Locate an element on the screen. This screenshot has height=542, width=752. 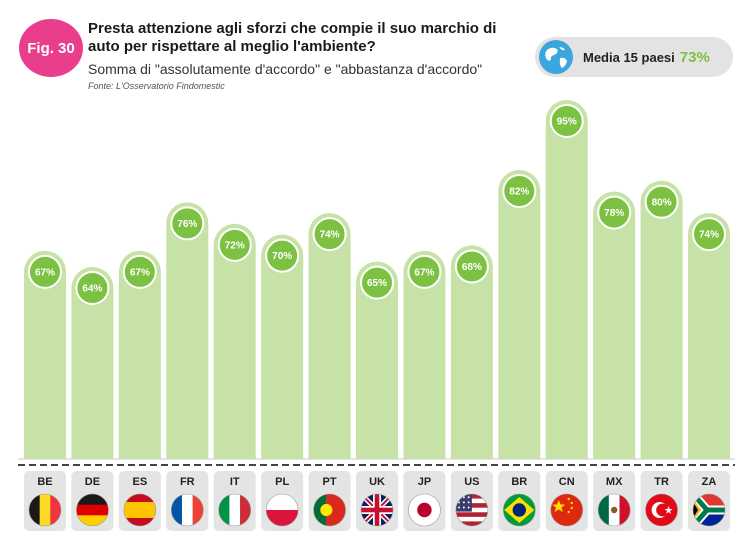
country-tile-uk: UK is located at coordinates (377, 501).